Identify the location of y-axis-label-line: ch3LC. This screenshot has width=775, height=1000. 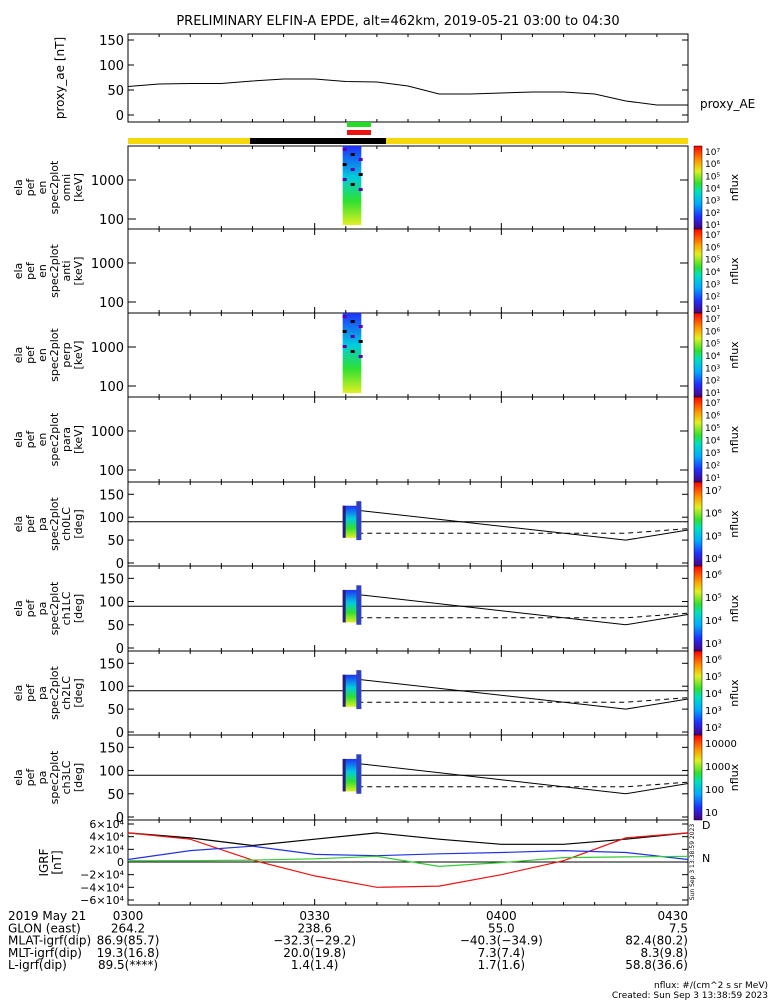
(66, 777).